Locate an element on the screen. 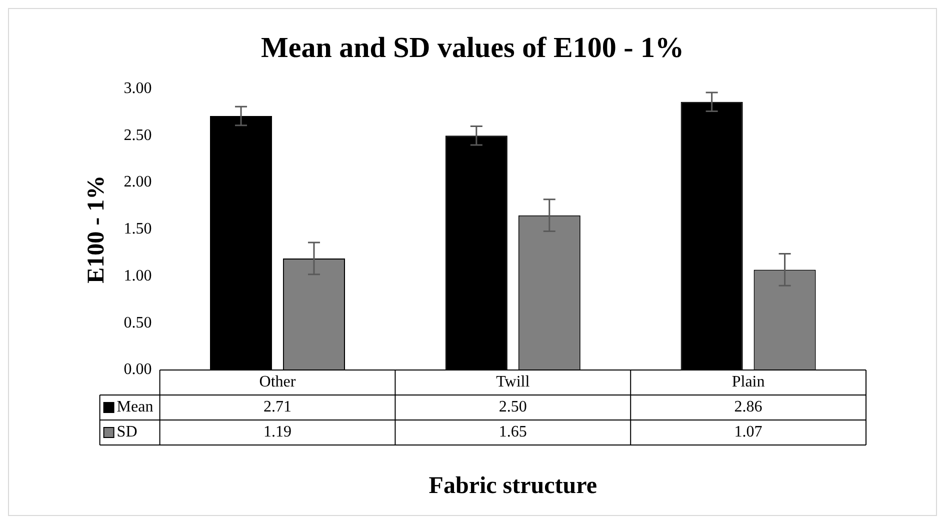 This screenshot has height=524, width=945. data-label: 2.86 is located at coordinates (748, 407).